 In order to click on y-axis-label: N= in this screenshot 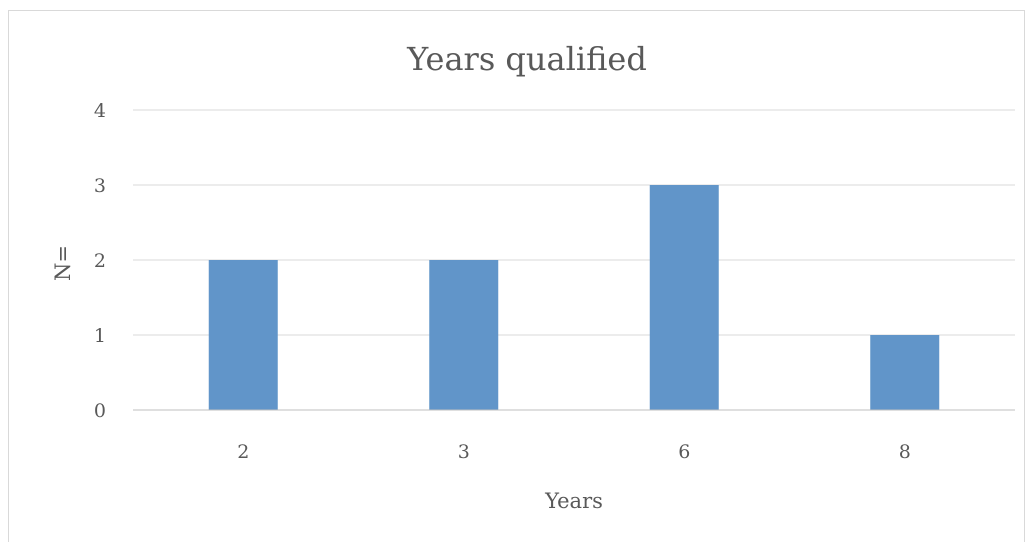, I will do `click(63, 263)`.